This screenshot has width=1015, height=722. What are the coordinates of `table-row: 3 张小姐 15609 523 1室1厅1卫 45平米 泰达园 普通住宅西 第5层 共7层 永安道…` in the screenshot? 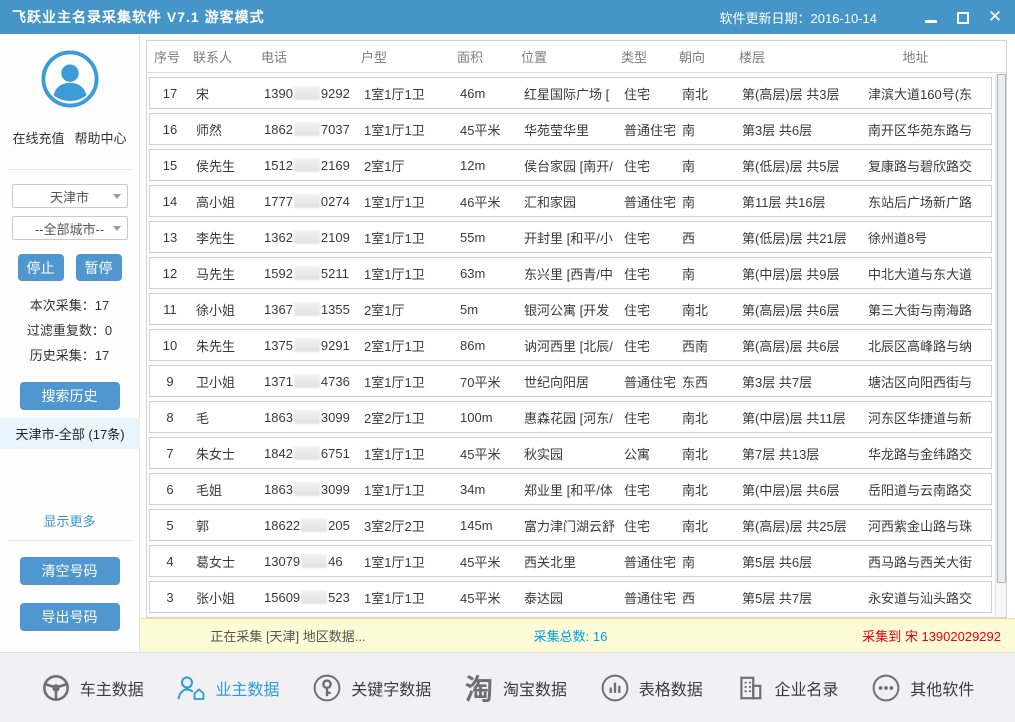 It's located at (570, 597).